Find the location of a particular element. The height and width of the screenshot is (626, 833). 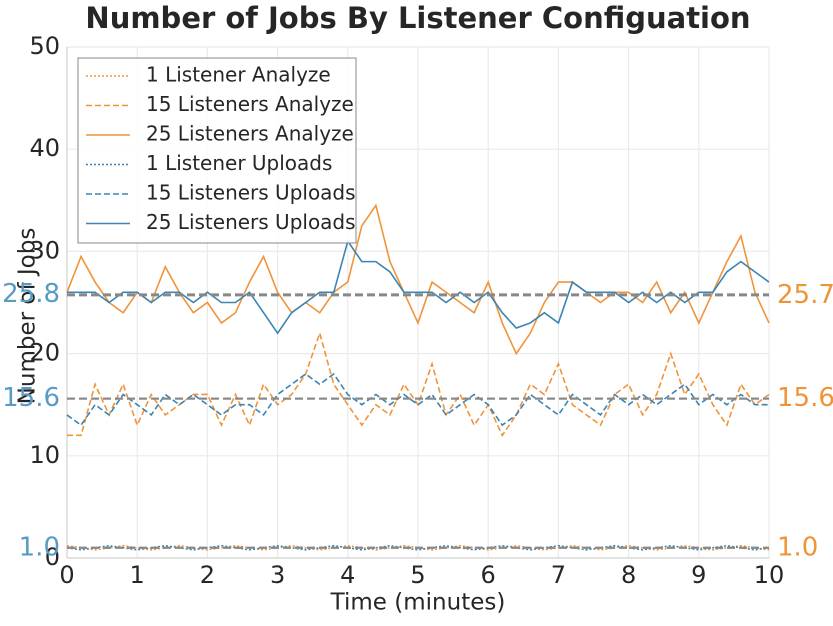

y-axis-label: Number of Jobs is located at coordinates (28, 316).